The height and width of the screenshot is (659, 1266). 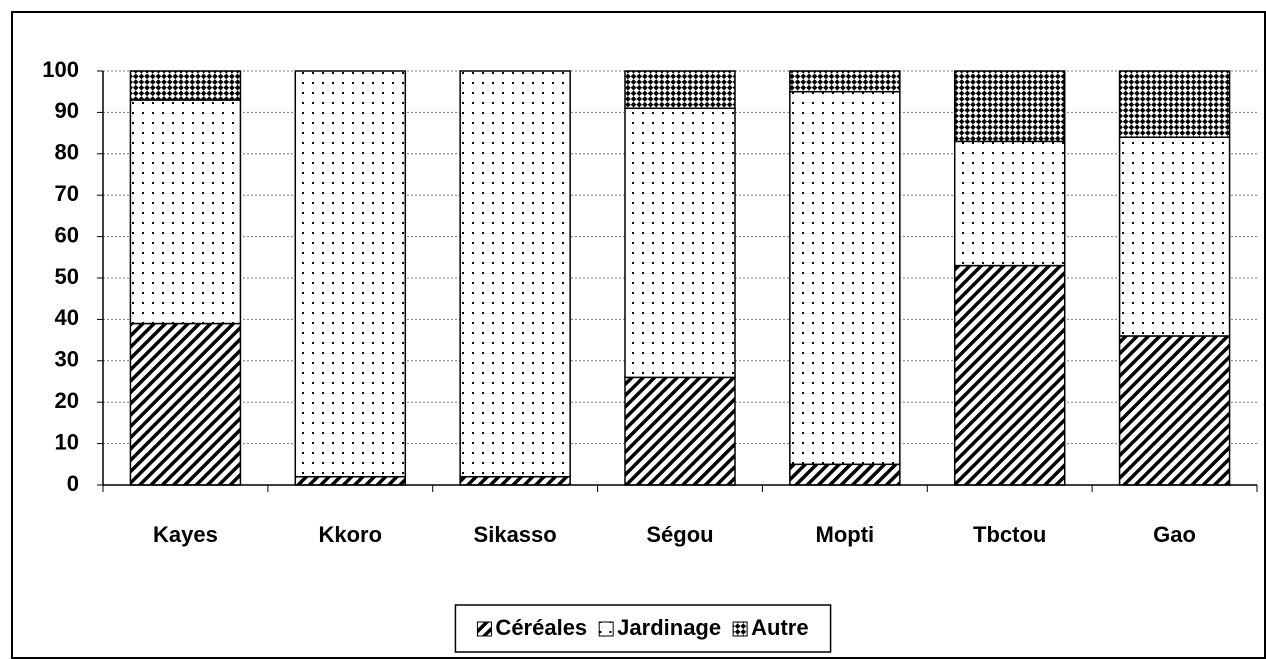 What do you see at coordinates (679, 534) in the screenshot?
I see `x-tick-label: Ségou` at bounding box center [679, 534].